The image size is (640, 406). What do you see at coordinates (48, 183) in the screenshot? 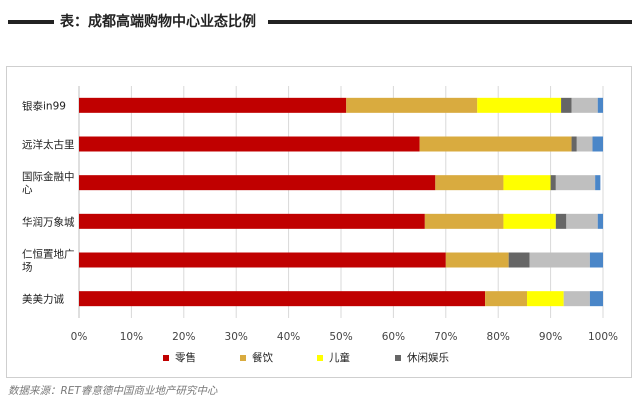
I see `y-tick-label: 国际金融中心` at bounding box center [48, 183].